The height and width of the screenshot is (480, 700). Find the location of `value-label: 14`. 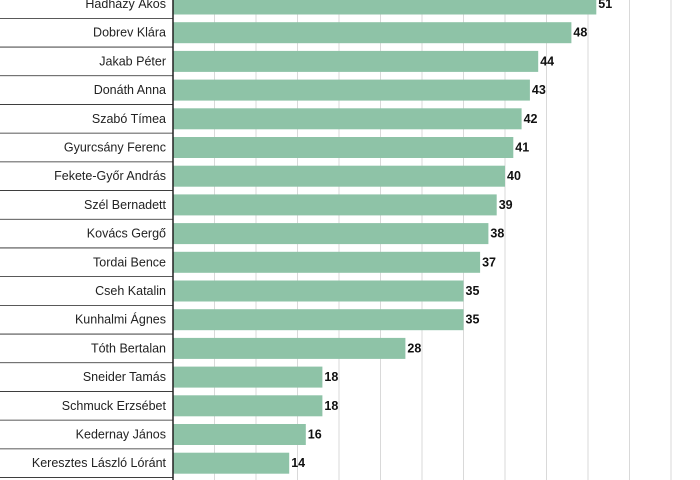

value-label: 14 is located at coordinates (298, 463).